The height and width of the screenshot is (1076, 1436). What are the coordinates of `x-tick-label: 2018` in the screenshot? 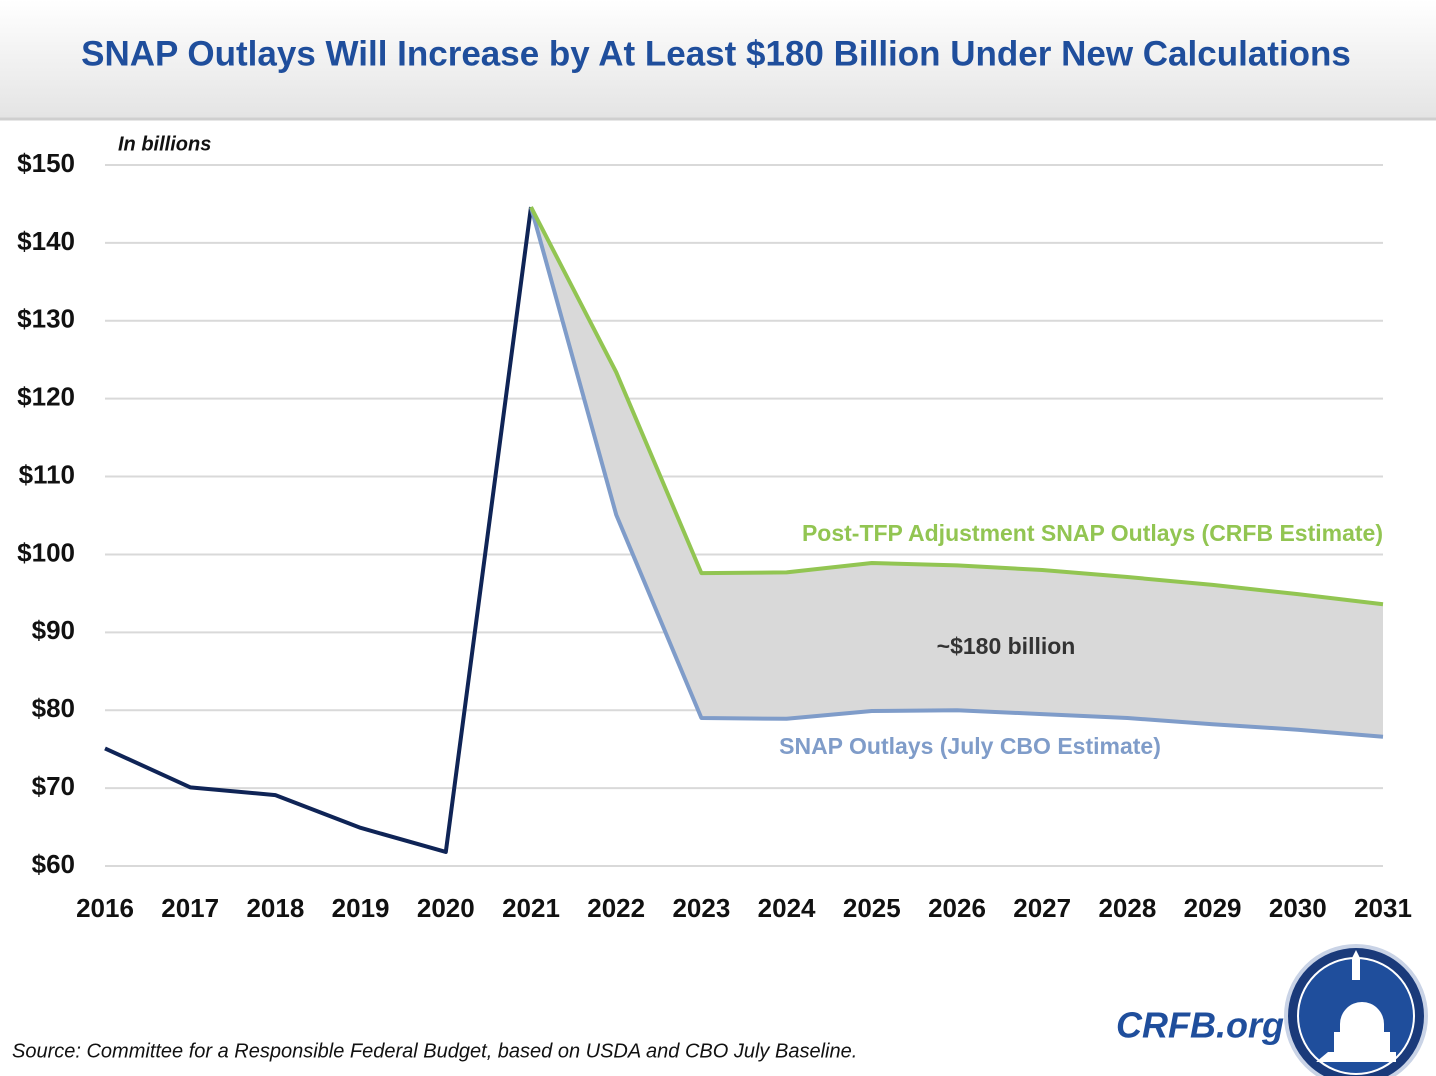 It's located at (275, 908).